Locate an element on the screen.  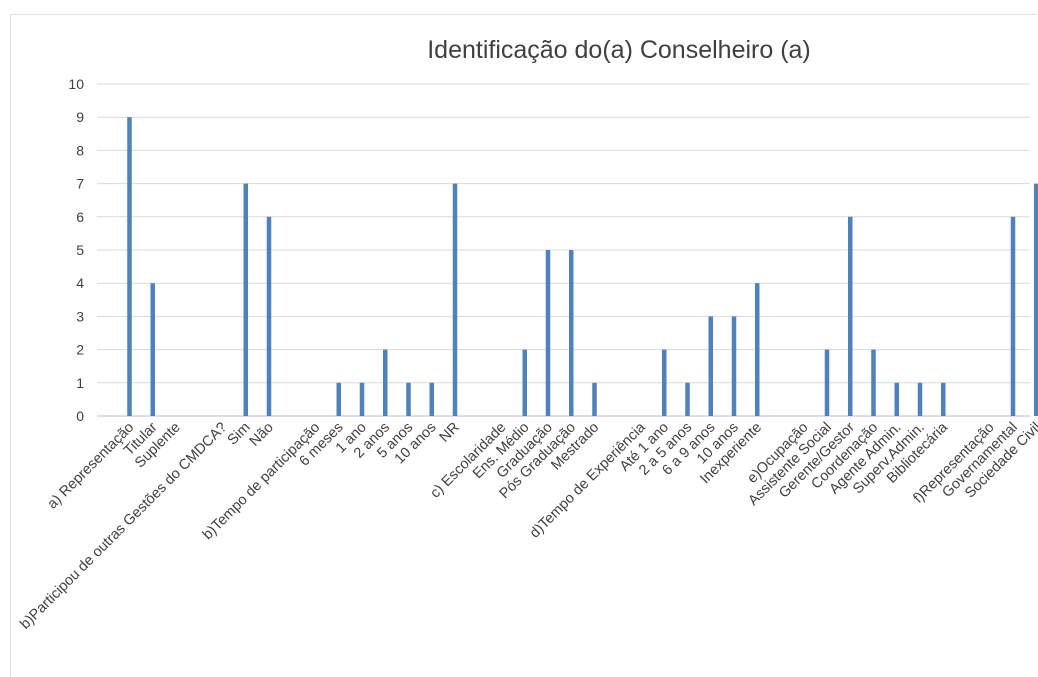
y-tick-label: 1 is located at coordinates (80, 383).